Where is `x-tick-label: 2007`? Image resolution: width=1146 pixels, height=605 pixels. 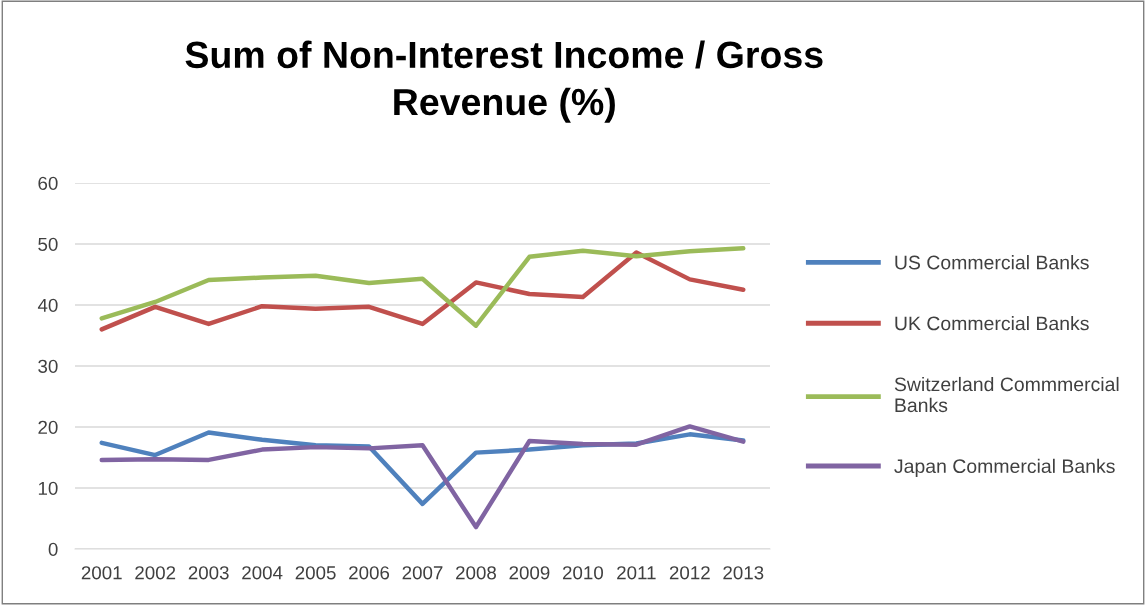 x-tick-label: 2007 is located at coordinates (422, 573).